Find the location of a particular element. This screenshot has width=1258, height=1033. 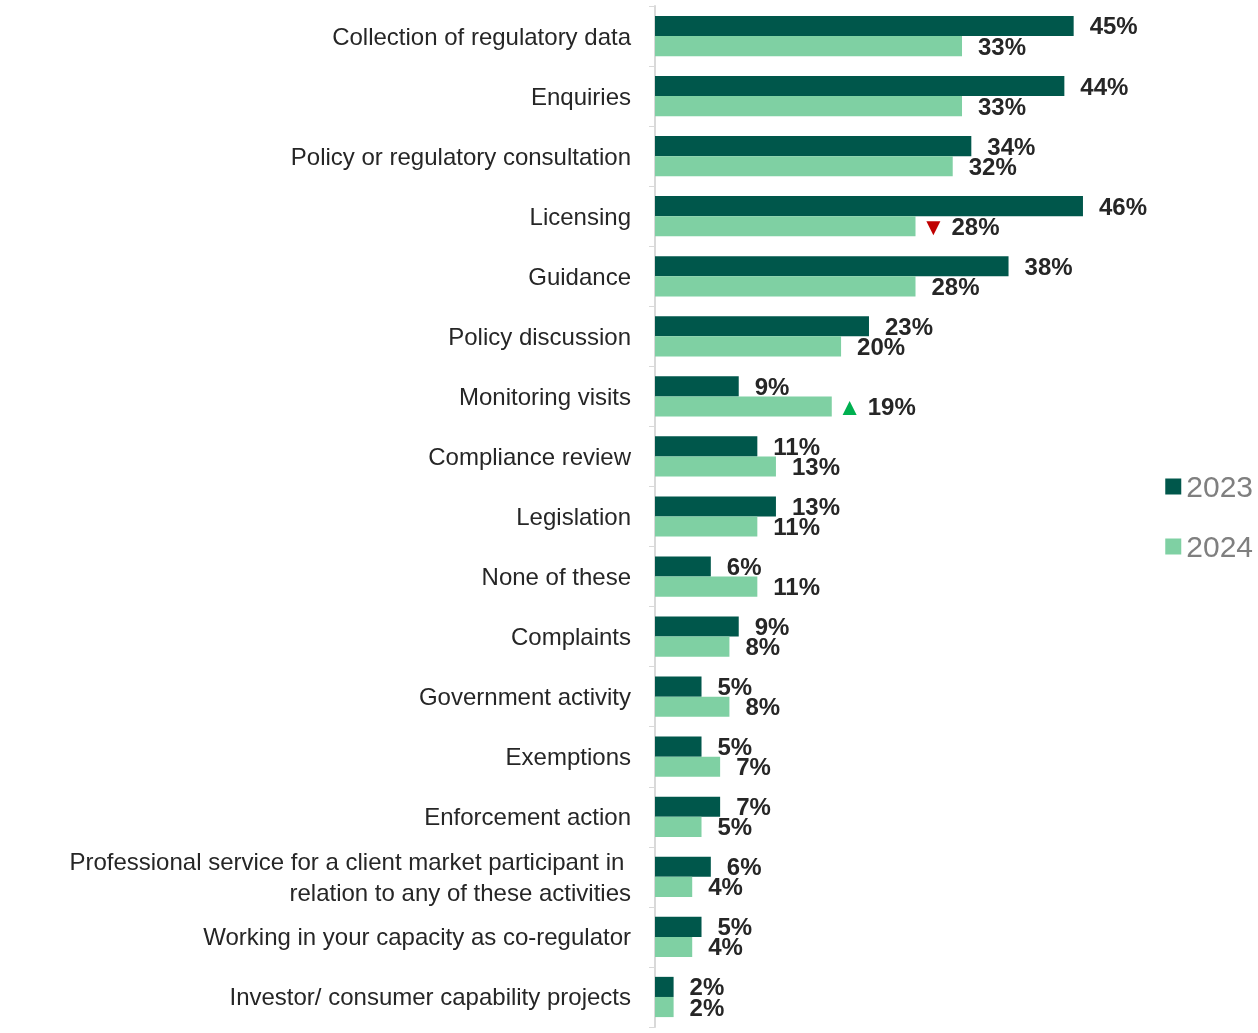

y-tick-label: Complaints is located at coordinates (570, 637).